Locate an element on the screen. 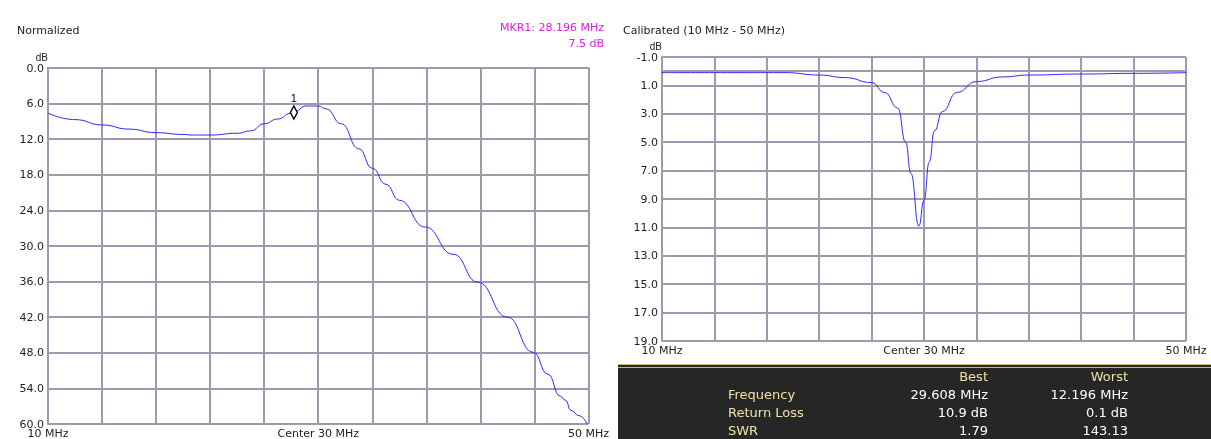  text: 10.9 dB is located at coordinates (962, 413).